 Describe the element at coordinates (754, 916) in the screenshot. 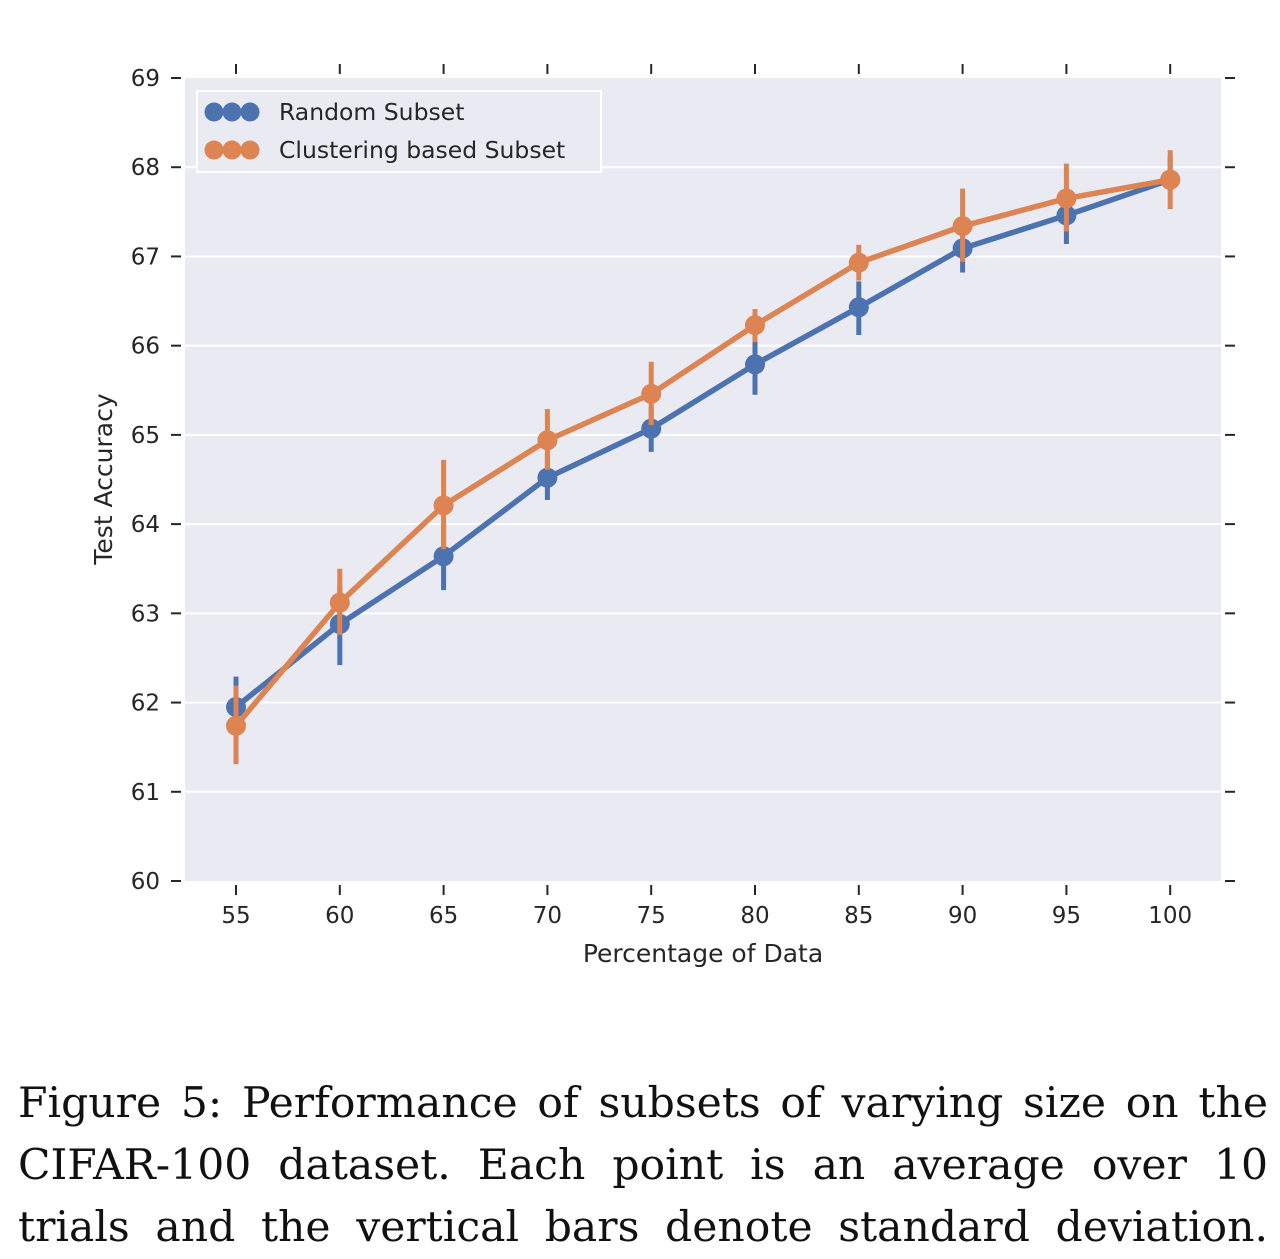

I see `x-tick-label: 80` at that location.